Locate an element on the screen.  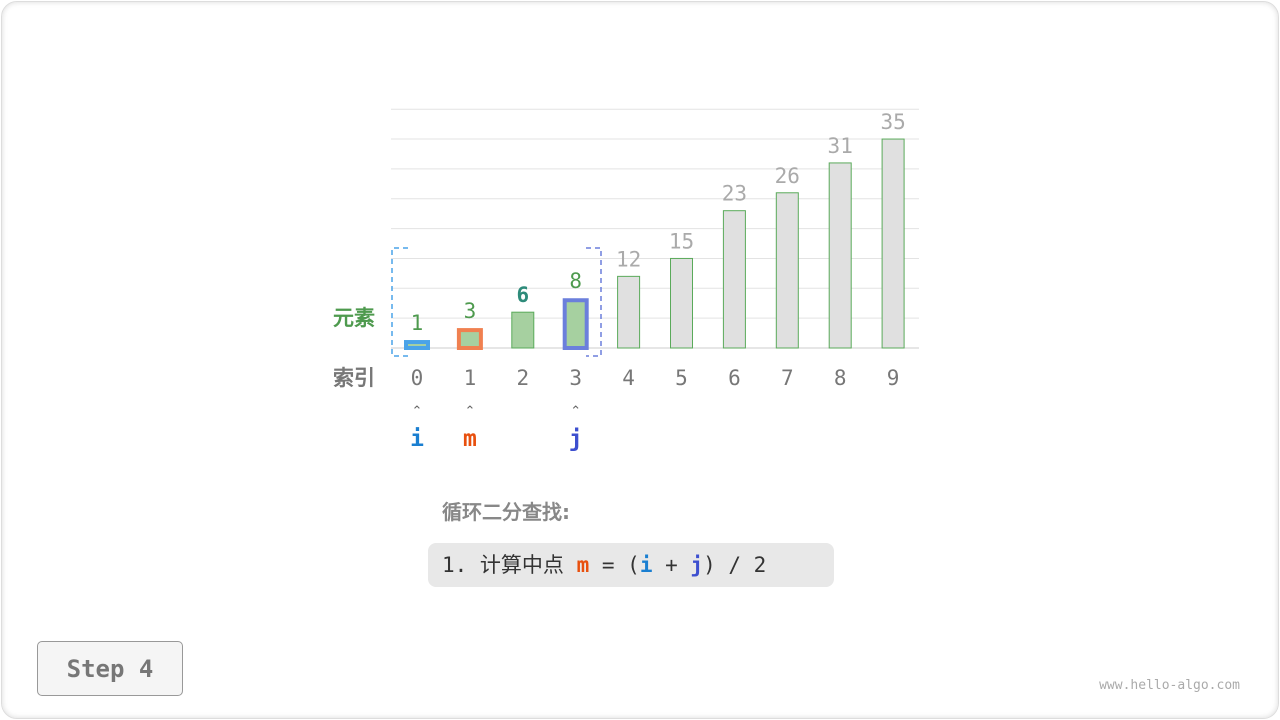
formula-i: i is located at coordinates (646, 565).